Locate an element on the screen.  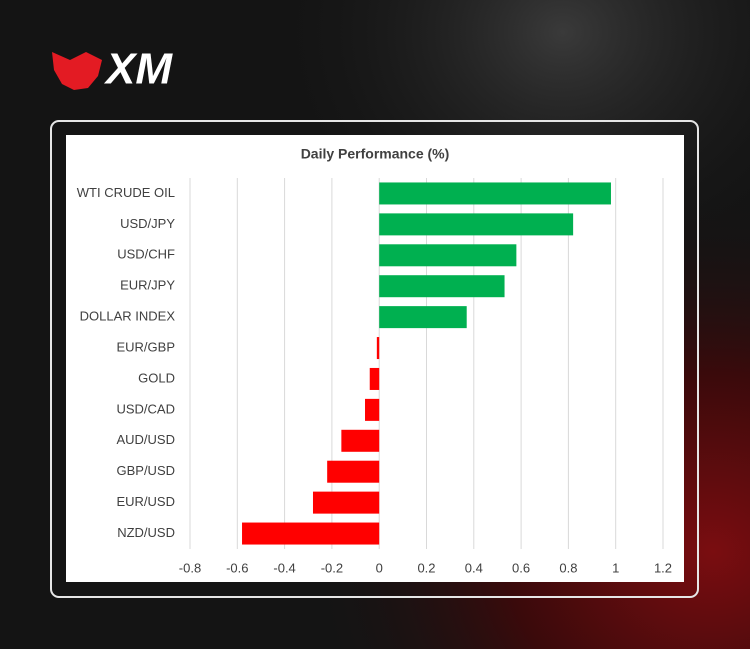
x-tick-label: 0.2 is located at coordinates (426, 567).